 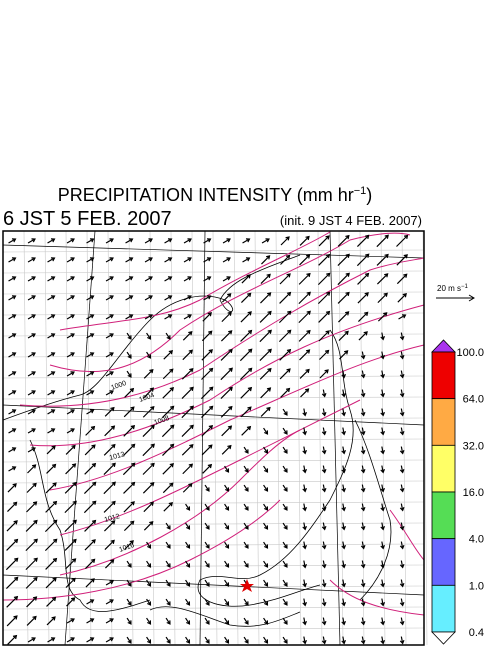 I want to click on isobar-label: 1008, so click(x=161, y=421).